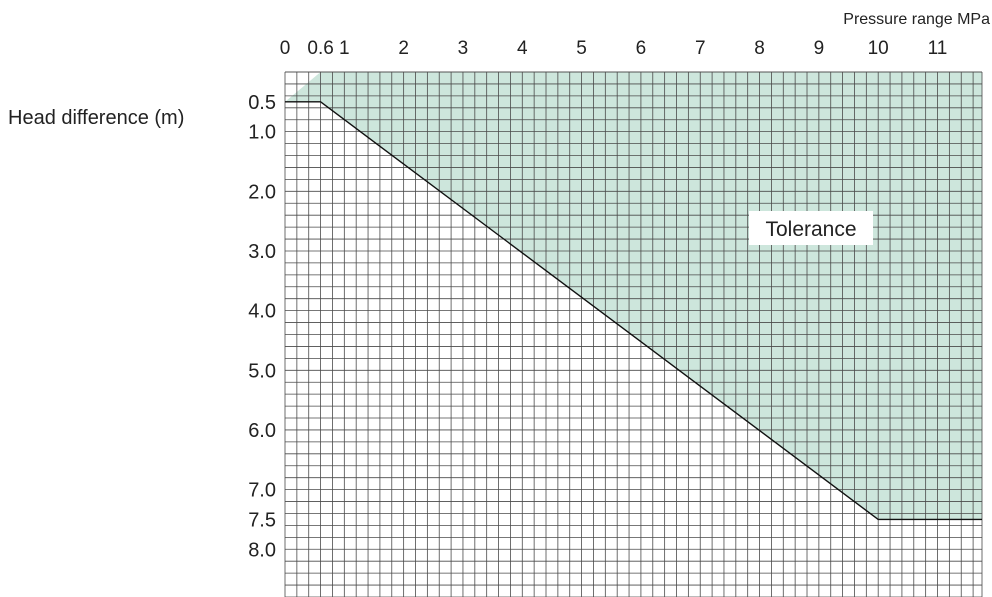 The height and width of the screenshot is (597, 992). Describe the element at coordinates (262, 192) in the screenshot. I see `y-tick-label: 2.0` at that location.